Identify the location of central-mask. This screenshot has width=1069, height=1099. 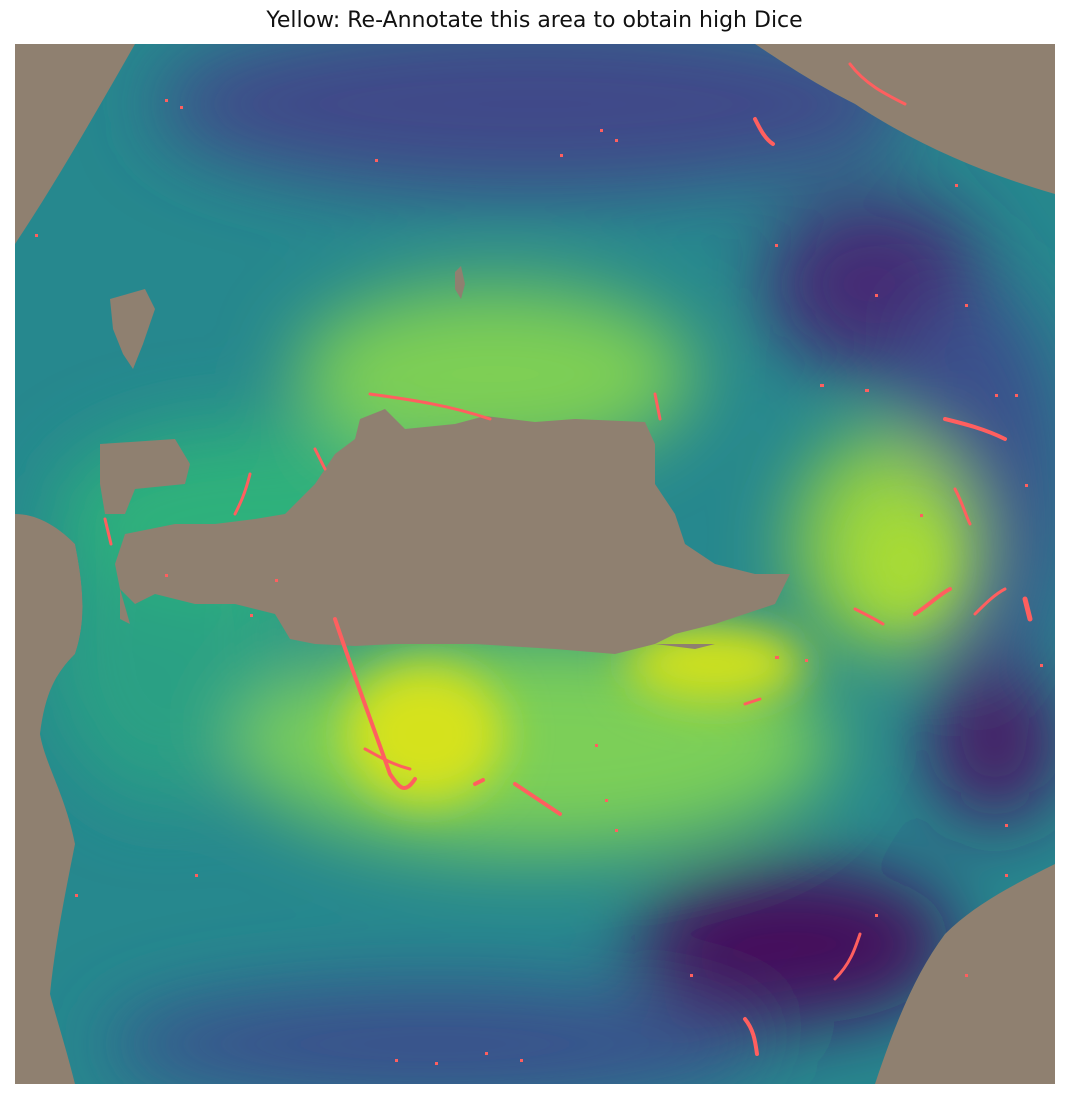
(452, 531).